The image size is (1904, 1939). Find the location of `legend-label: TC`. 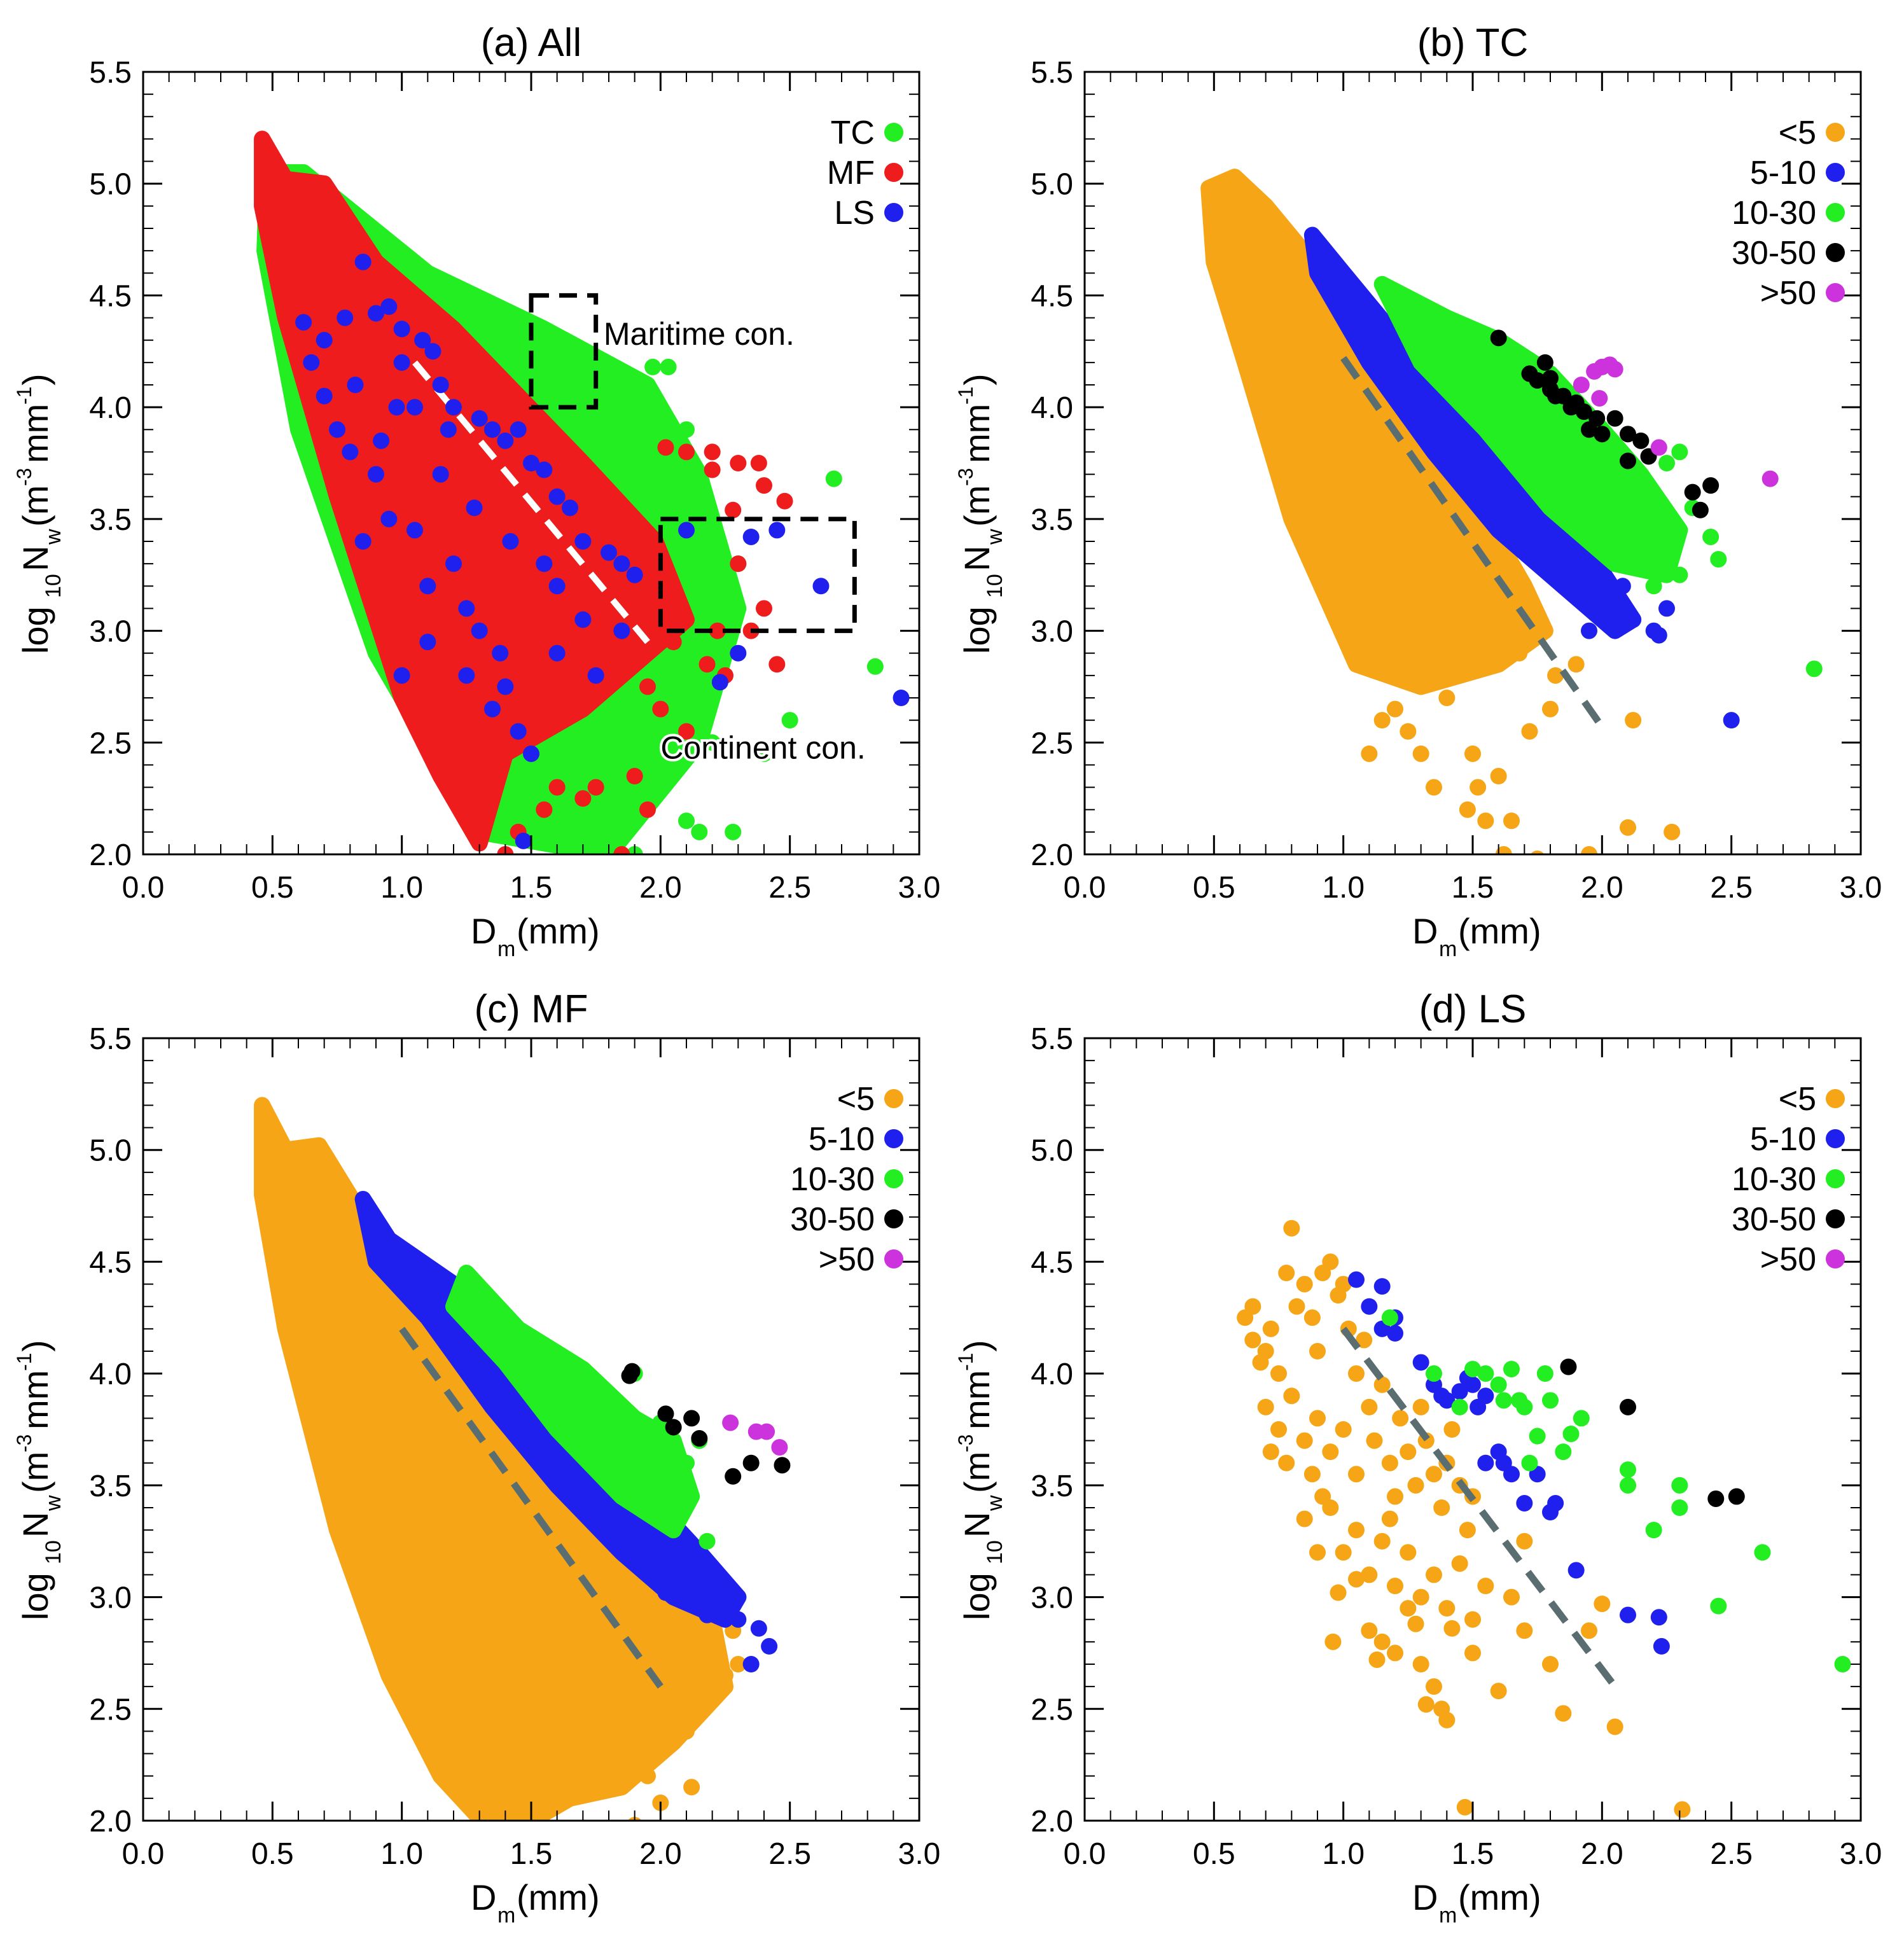

legend-label: TC is located at coordinates (853, 133).